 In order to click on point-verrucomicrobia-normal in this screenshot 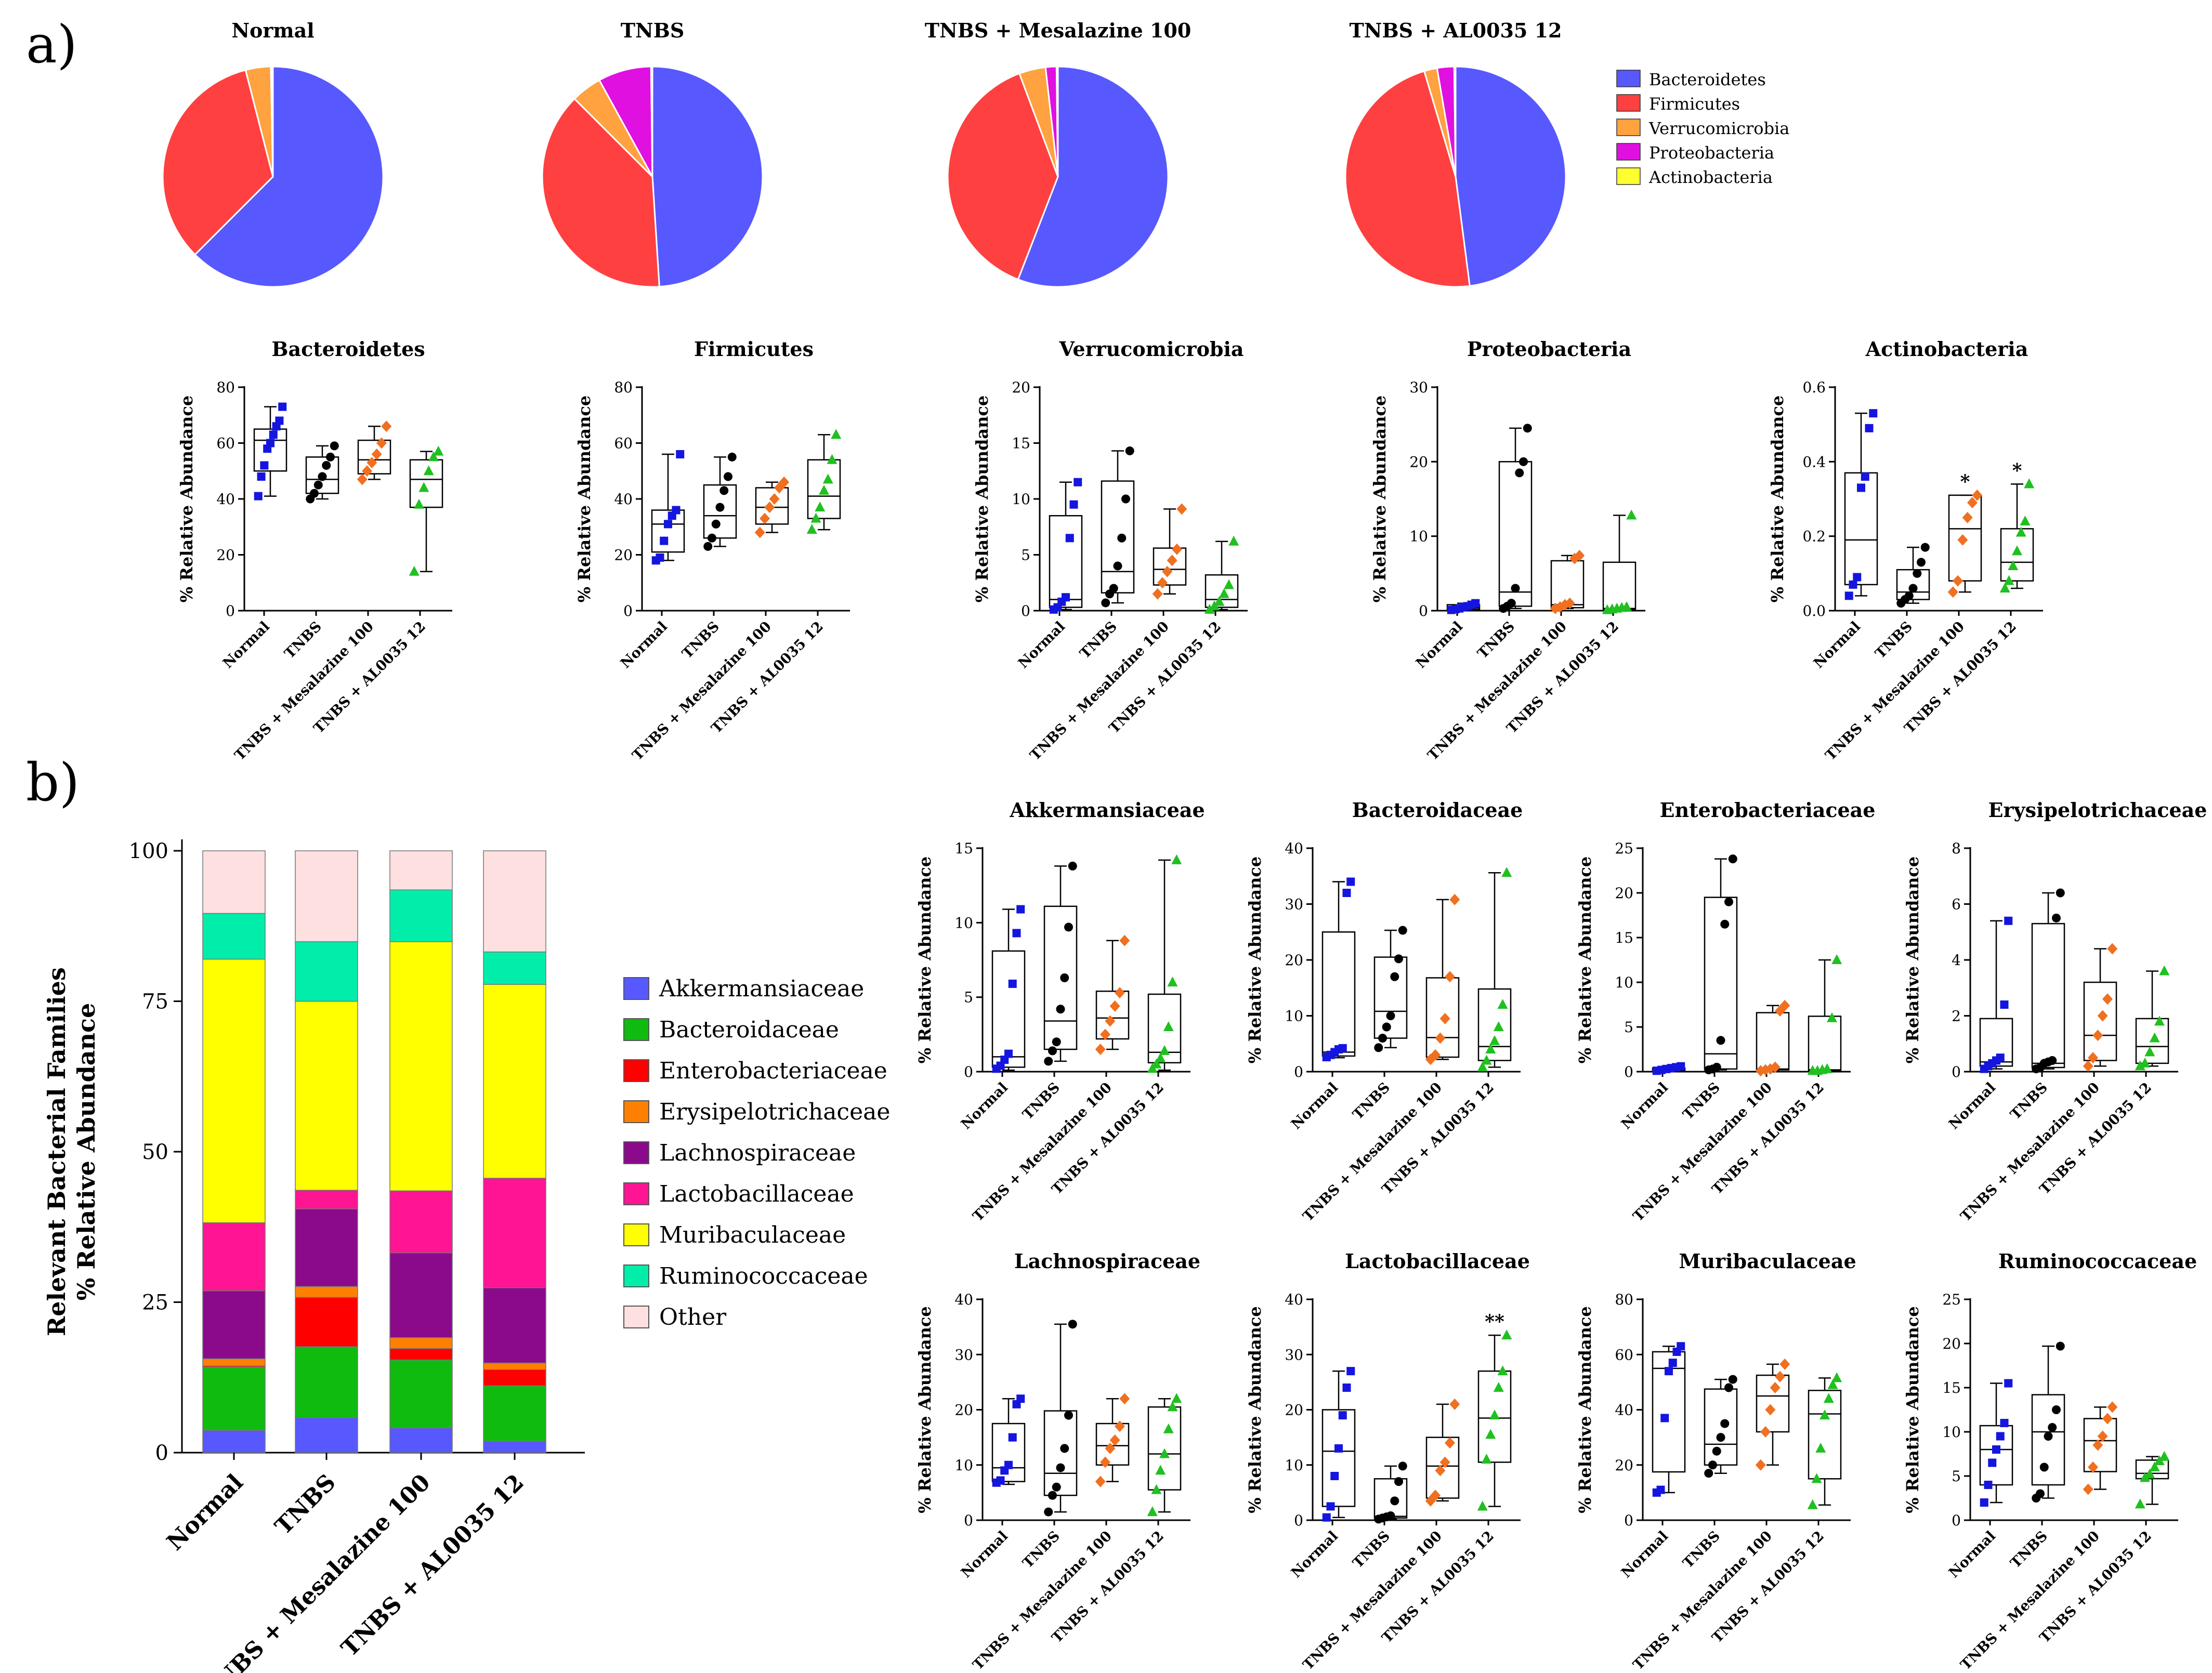, I will do `click(1066, 597)`.